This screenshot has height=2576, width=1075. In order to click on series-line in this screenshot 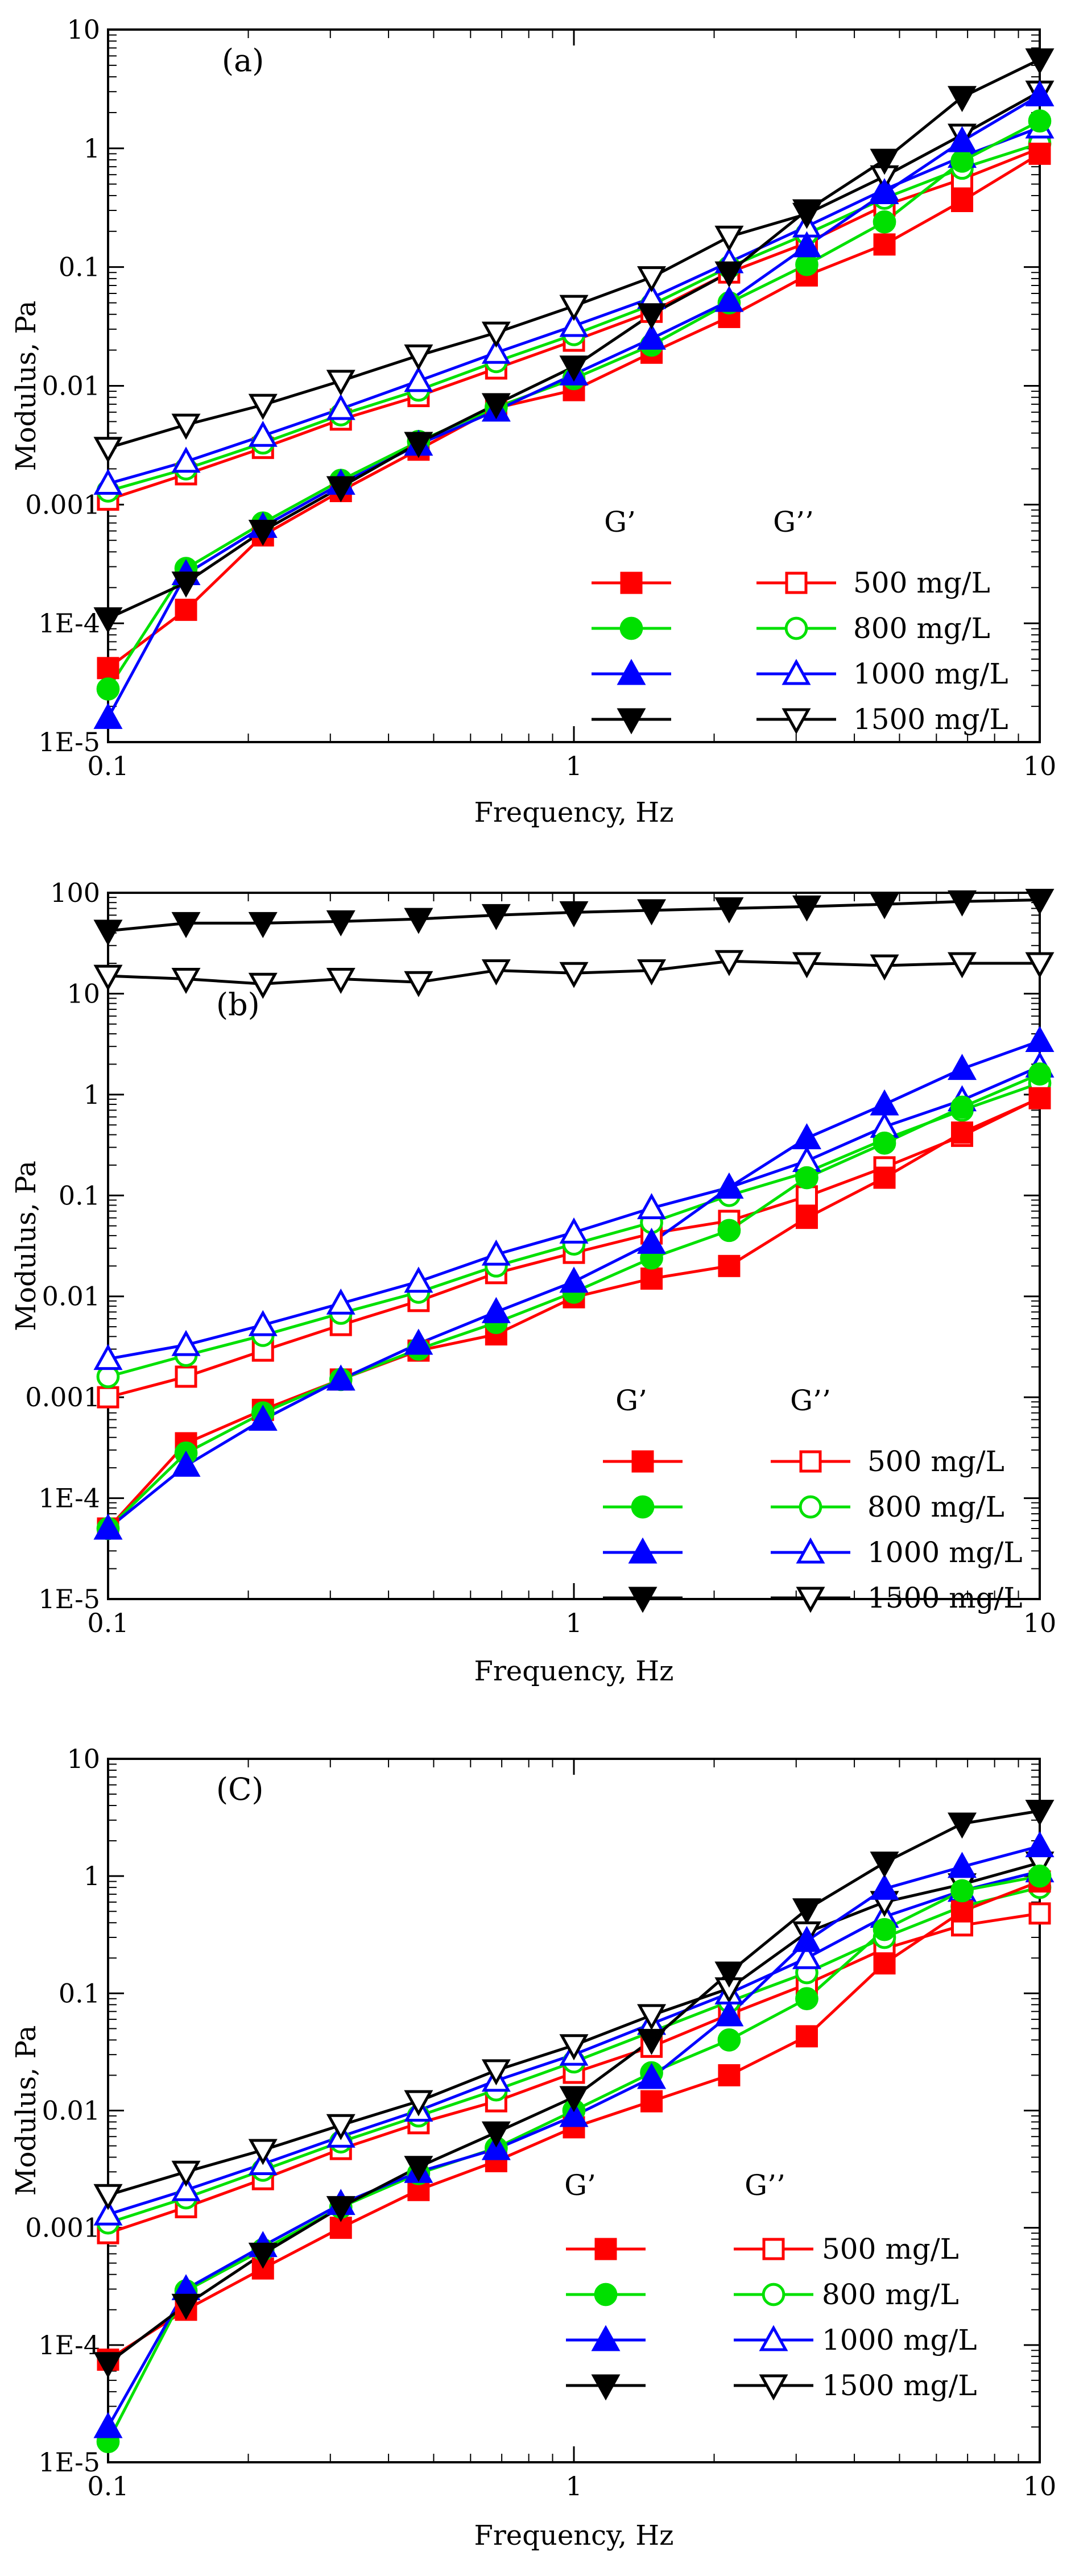, I will do `click(574, 1213)`.